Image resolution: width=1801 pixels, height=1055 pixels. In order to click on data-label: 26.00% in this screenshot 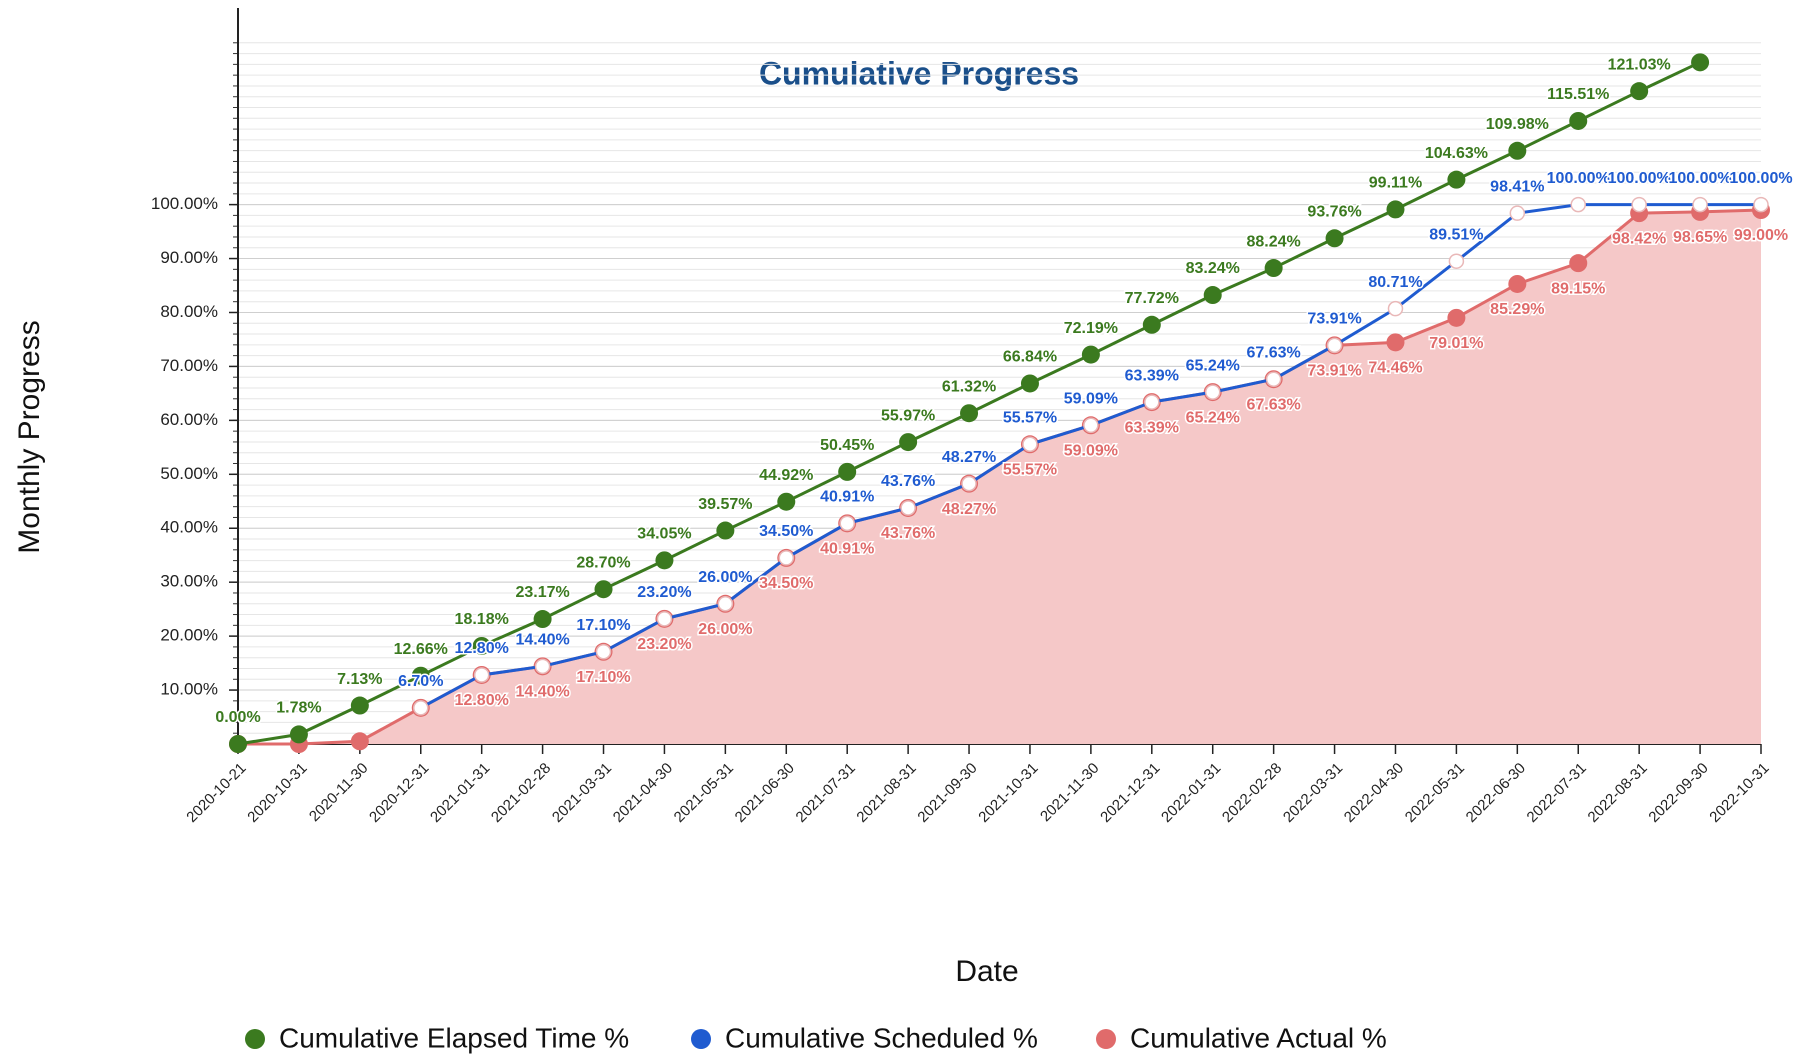, I will do `click(725, 629)`.